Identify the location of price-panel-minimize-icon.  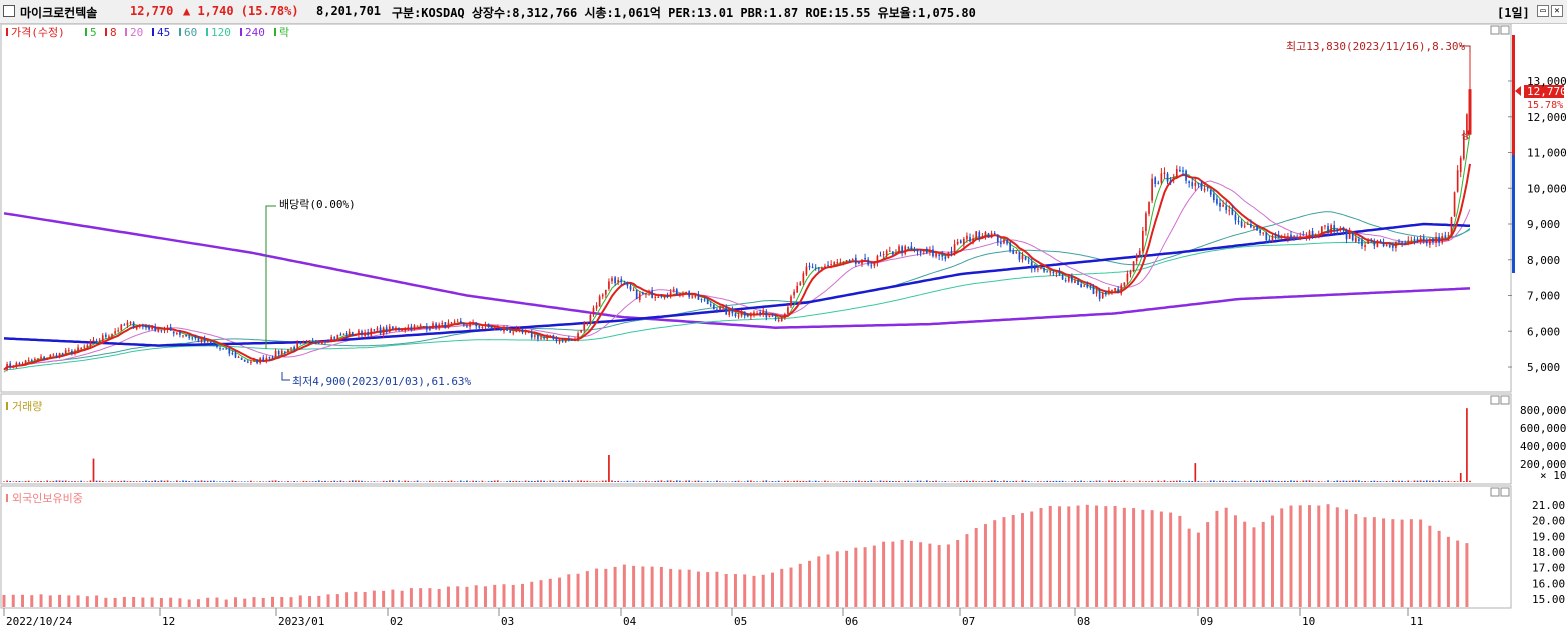
(1495, 30).